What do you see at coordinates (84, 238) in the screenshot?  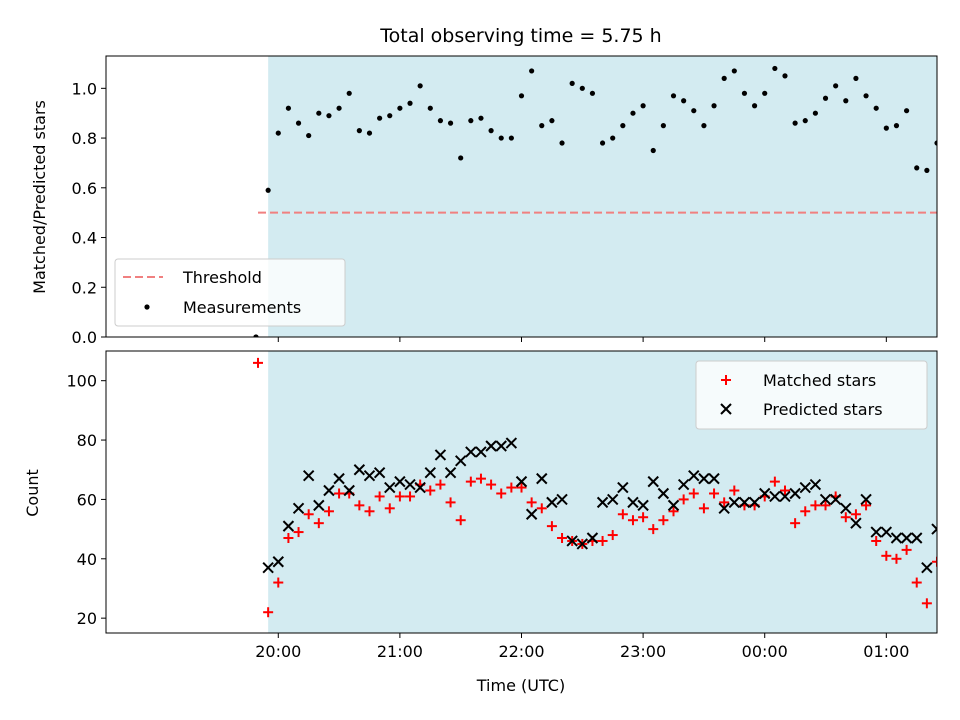 I see `top-y-tick-label: 0.4` at bounding box center [84, 238].